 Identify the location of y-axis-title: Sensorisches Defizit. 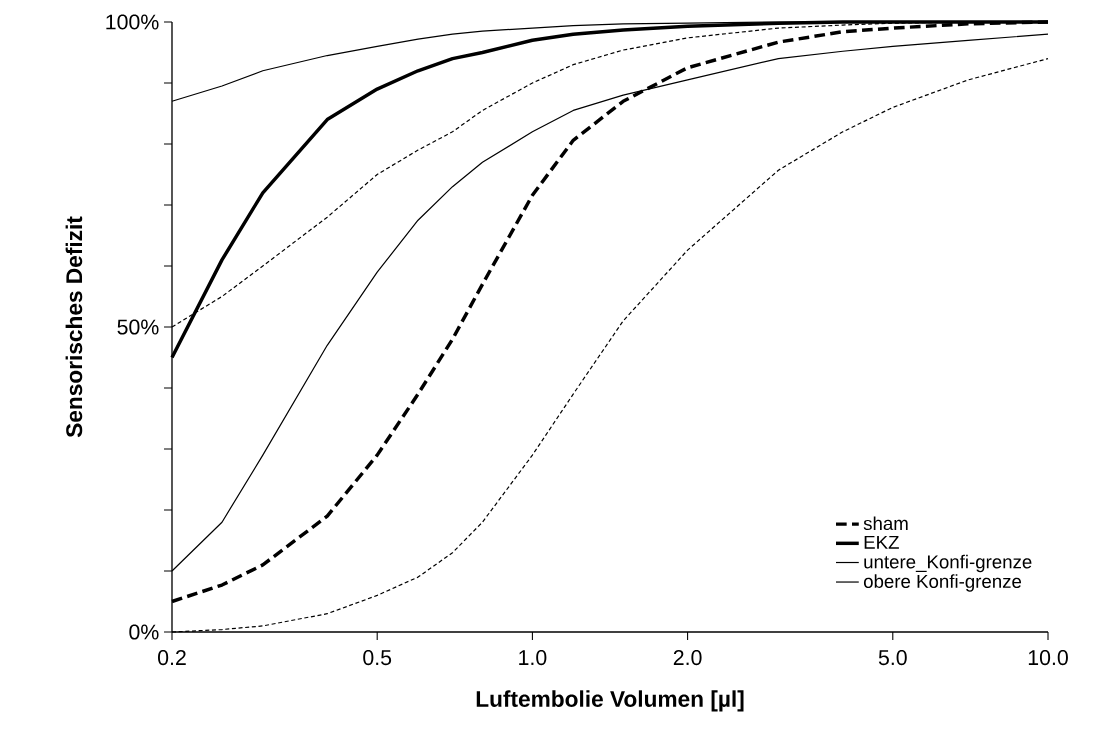
(74, 327).